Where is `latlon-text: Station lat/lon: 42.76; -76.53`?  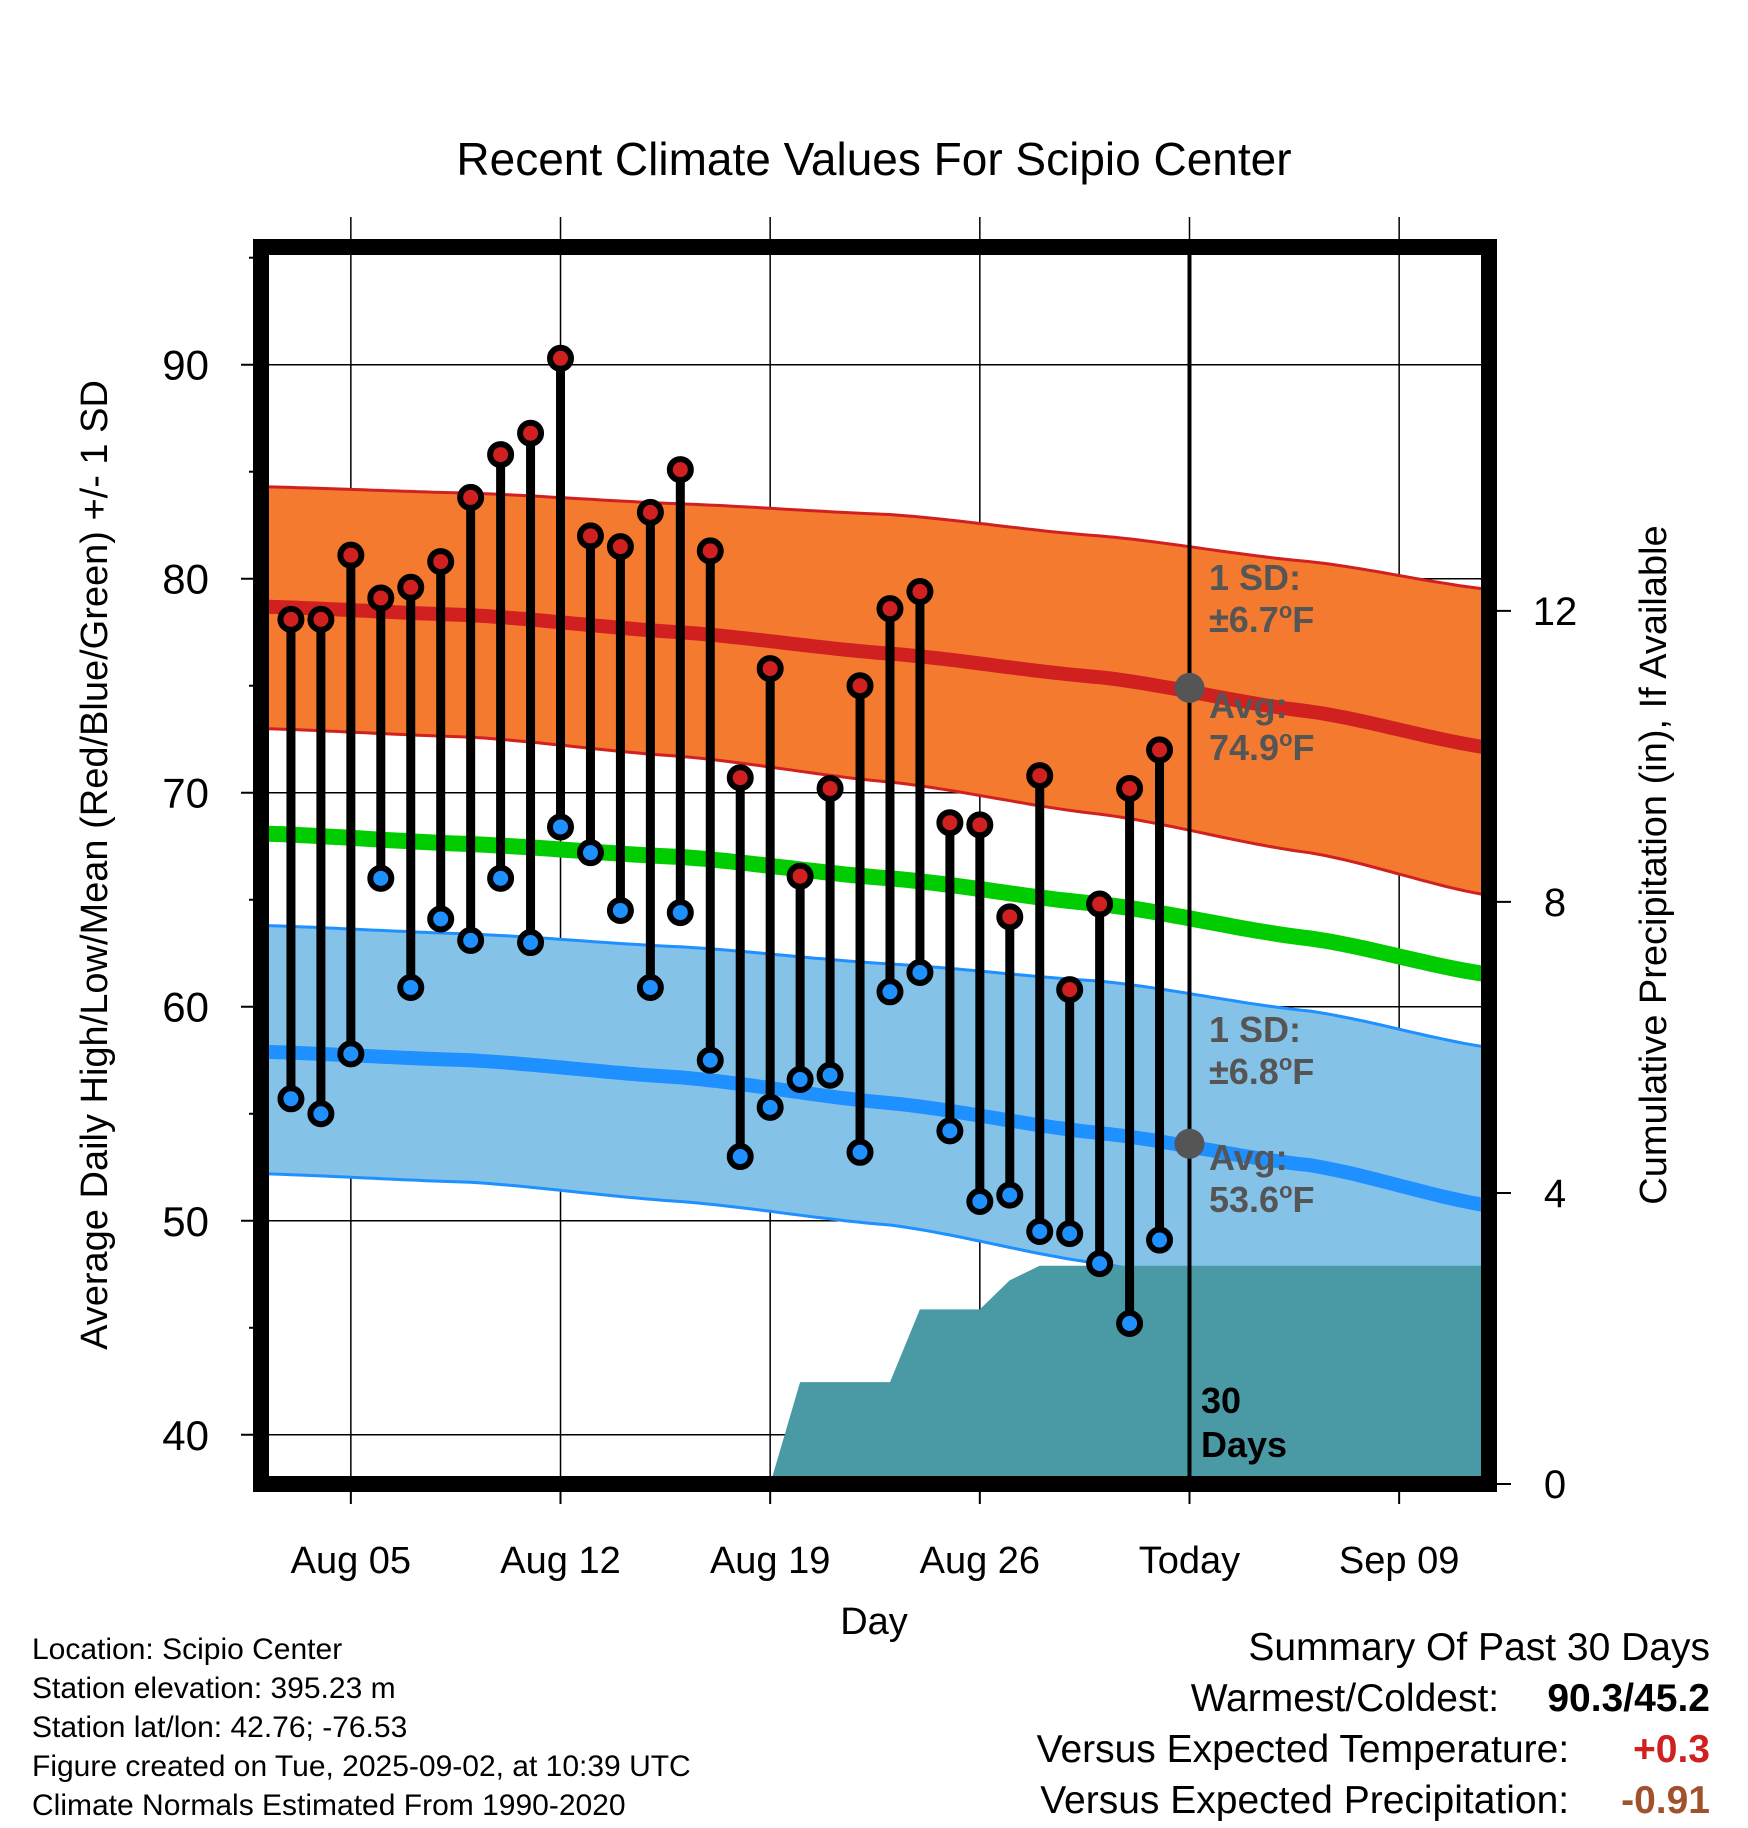 latlon-text: Station lat/lon: 42.76; -76.53 is located at coordinates (220, 1727).